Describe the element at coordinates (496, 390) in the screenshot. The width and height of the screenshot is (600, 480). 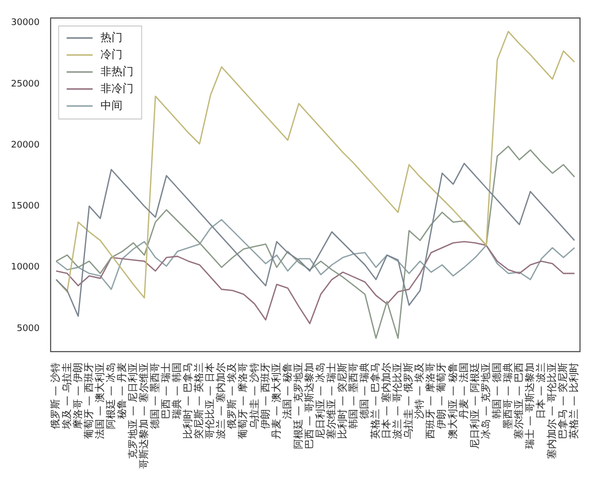
I see `x-tick-label: 韩国 — 德国` at that location.